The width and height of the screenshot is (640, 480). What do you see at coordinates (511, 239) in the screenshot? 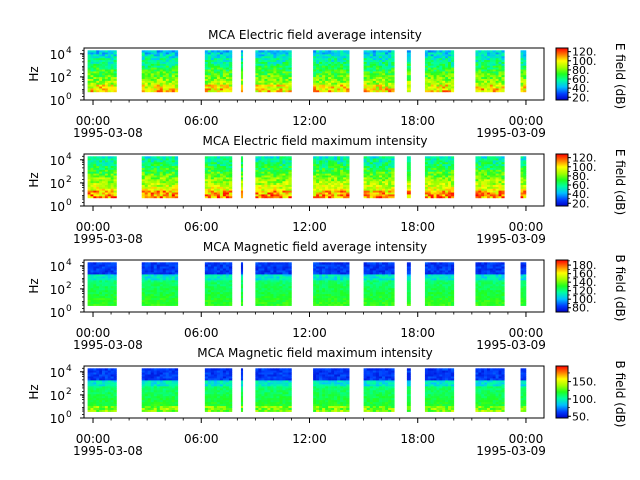
I see `date-end-label: 1995-03-09` at bounding box center [511, 239].